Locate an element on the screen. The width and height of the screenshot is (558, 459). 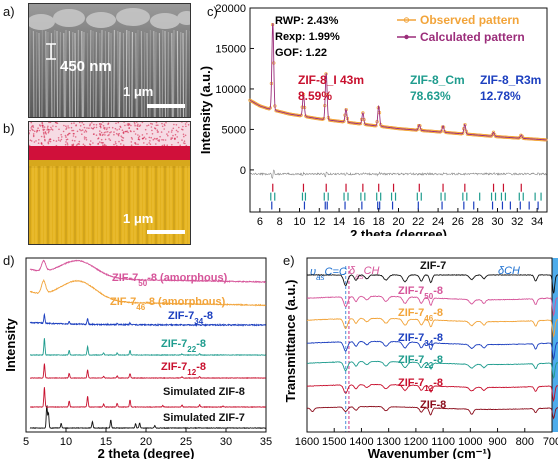
panel-d-label: d) is located at coordinates (9, 260).